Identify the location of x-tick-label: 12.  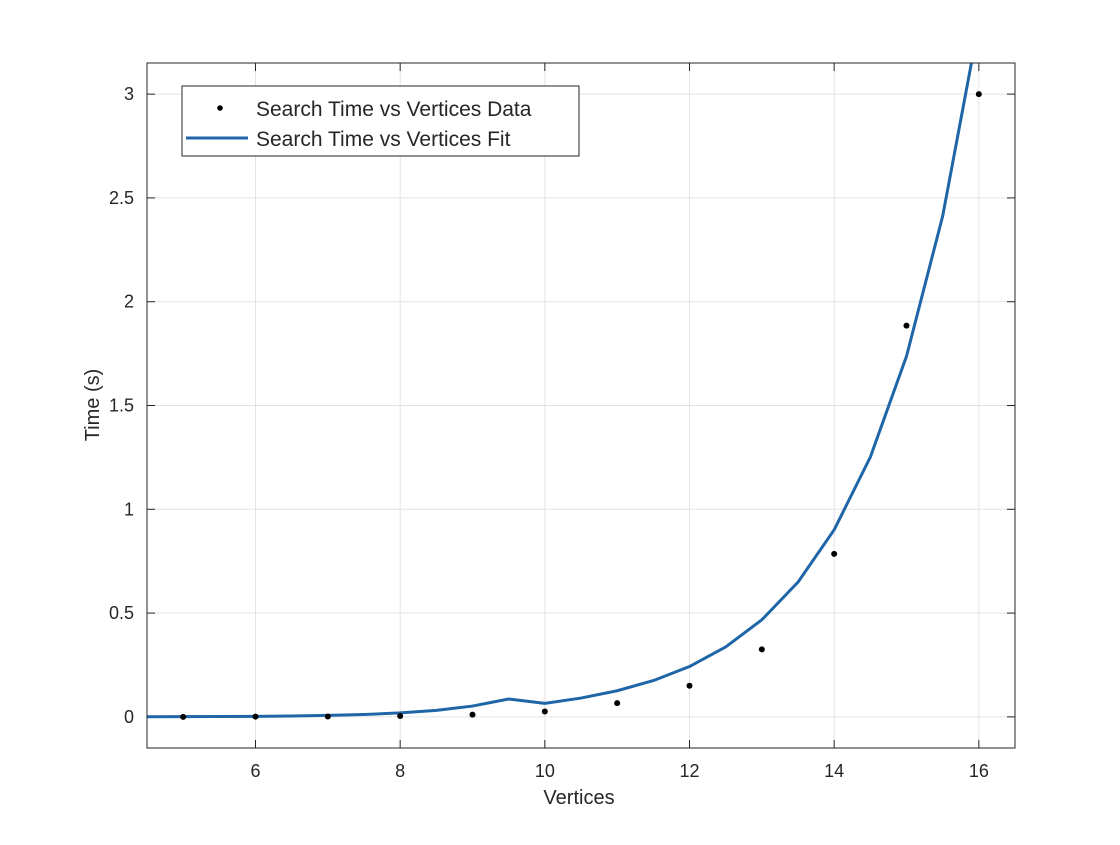
(689, 771).